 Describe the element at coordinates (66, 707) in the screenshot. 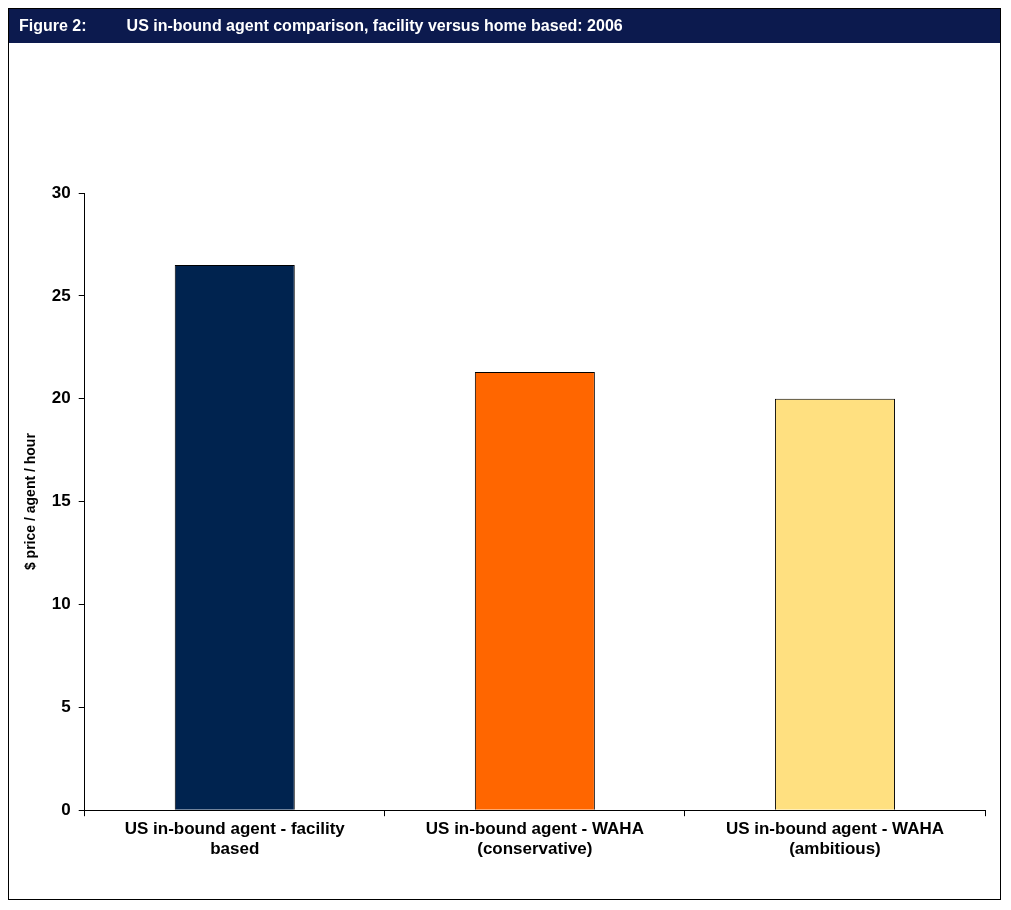

I see `y-tick-label: 5` at that location.